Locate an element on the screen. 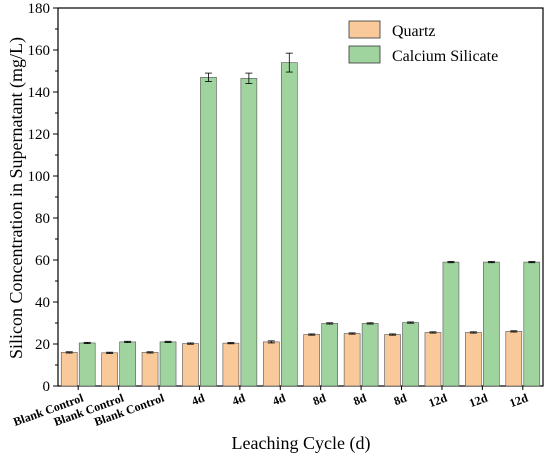 The height and width of the screenshot is (463, 550). legend-swatch-quartz is located at coordinates (364, 29).